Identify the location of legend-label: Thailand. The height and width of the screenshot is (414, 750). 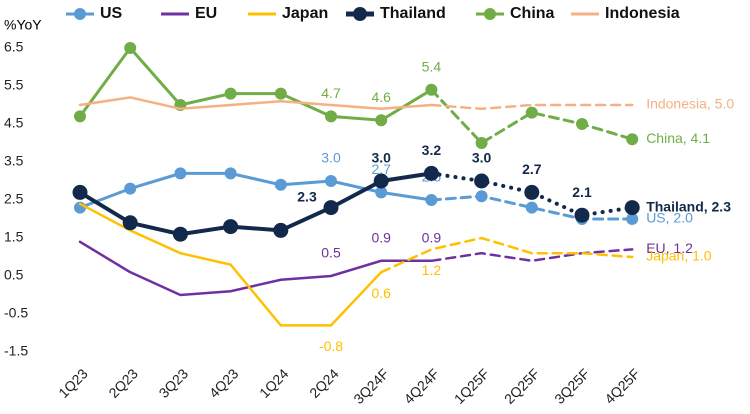
(413, 13).